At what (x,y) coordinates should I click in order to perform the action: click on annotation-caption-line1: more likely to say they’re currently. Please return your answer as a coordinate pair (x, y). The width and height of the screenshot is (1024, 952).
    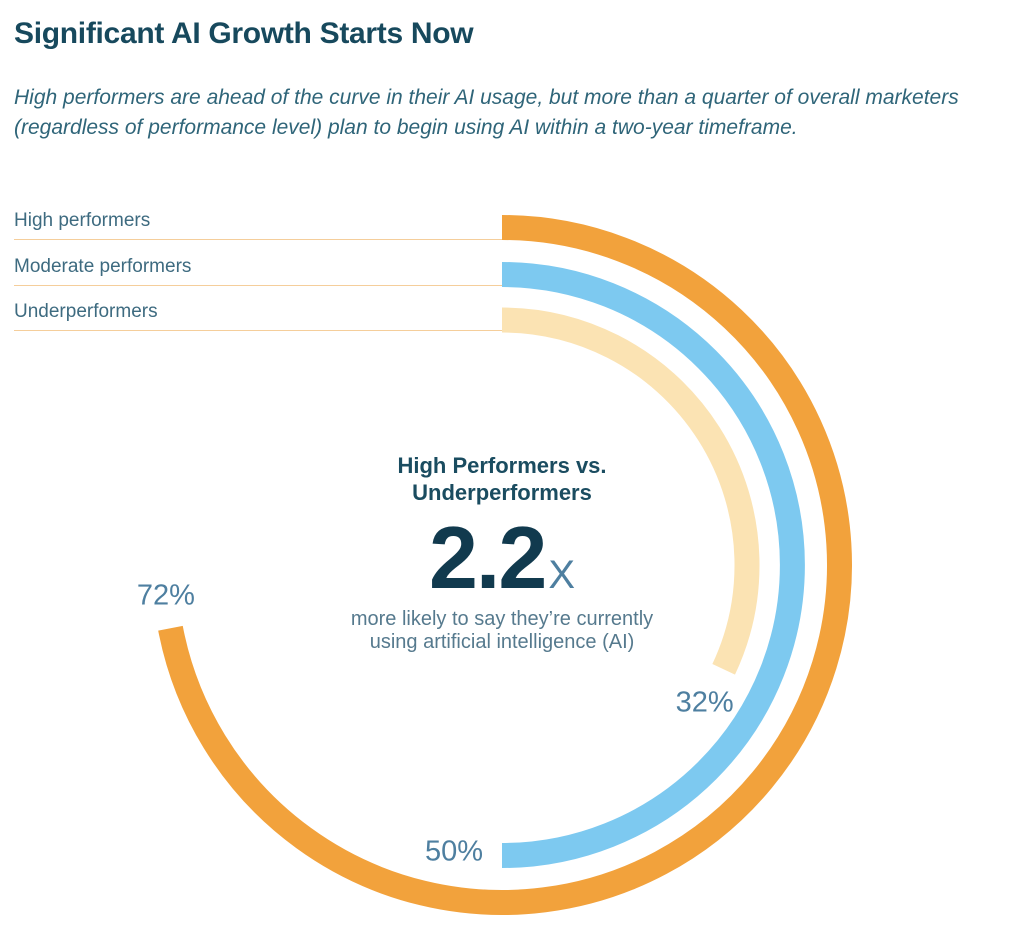
    Looking at the image, I should click on (502, 619).